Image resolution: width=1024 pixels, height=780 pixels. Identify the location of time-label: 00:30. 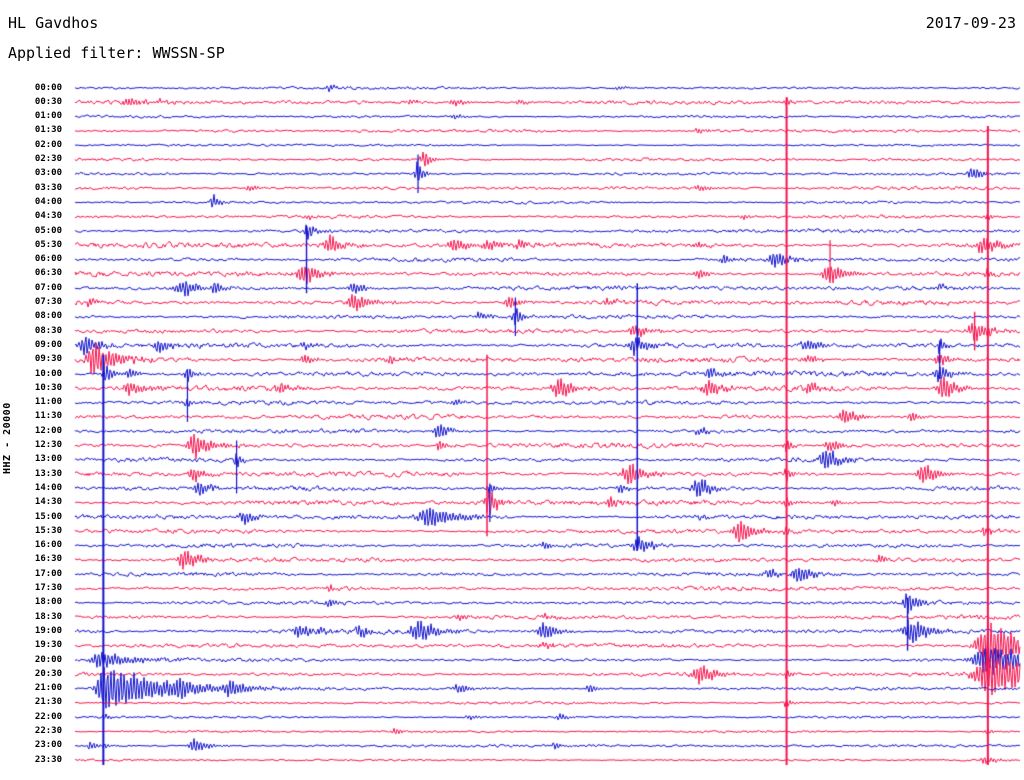
(48, 101).